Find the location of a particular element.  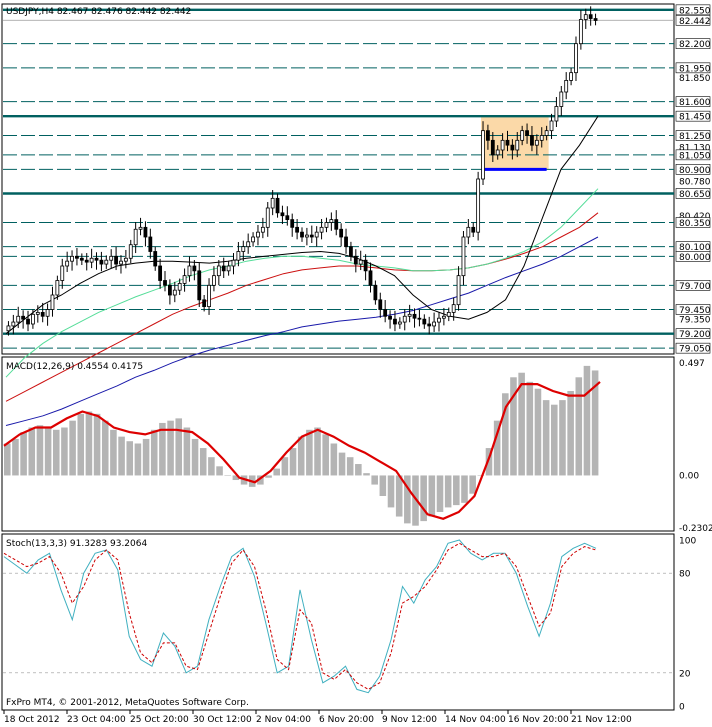

price-axis-label: 82.200 is located at coordinates (695, 45).